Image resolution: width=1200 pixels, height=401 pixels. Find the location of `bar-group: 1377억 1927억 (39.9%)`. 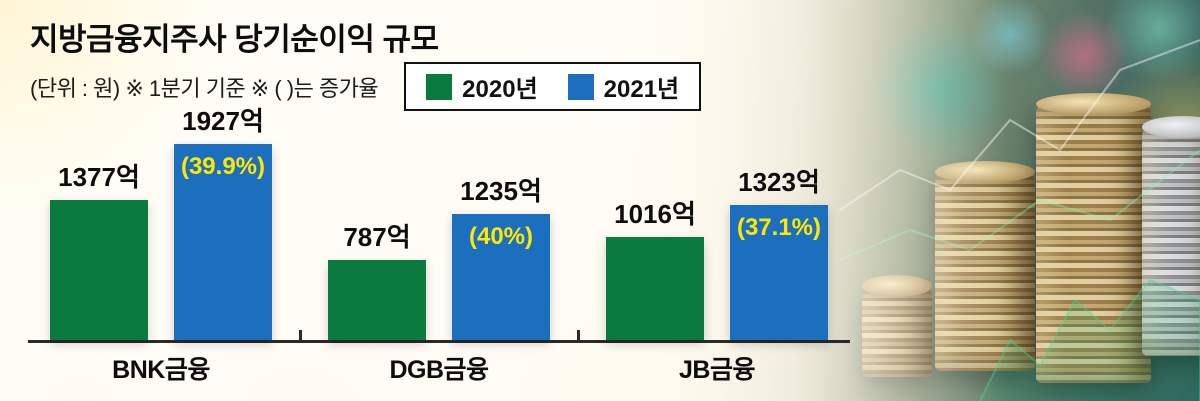

bar-group: 1377억 1927억 (39.9%) is located at coordinates (161, 220).